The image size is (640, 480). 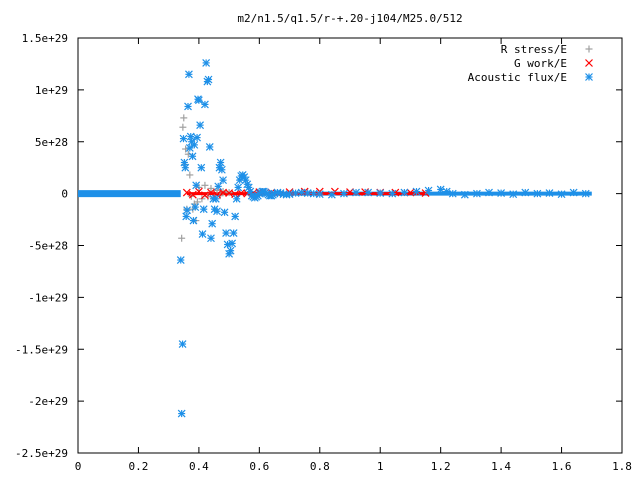 What do you see at coordinates (51, 90) in the screenshot?
I see `y-tick-label: 1e+29` at bounding box center [51, 90].